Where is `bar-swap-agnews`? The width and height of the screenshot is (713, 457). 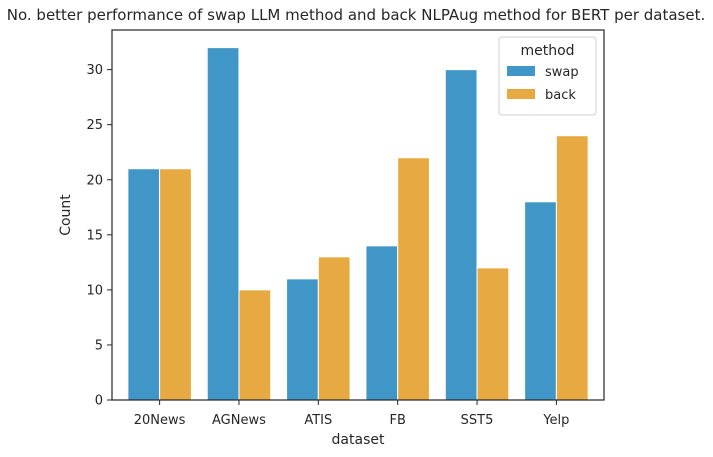
bar-swap-agnews is located at coordinates (223, 224).